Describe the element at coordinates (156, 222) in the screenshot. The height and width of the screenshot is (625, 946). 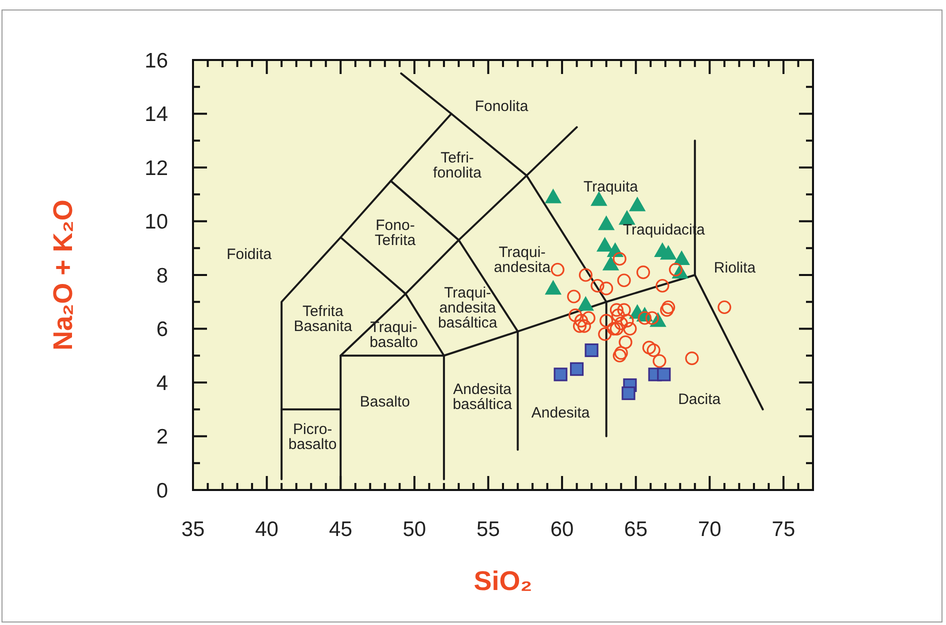
I see `y-tick-label: 10` at that location.